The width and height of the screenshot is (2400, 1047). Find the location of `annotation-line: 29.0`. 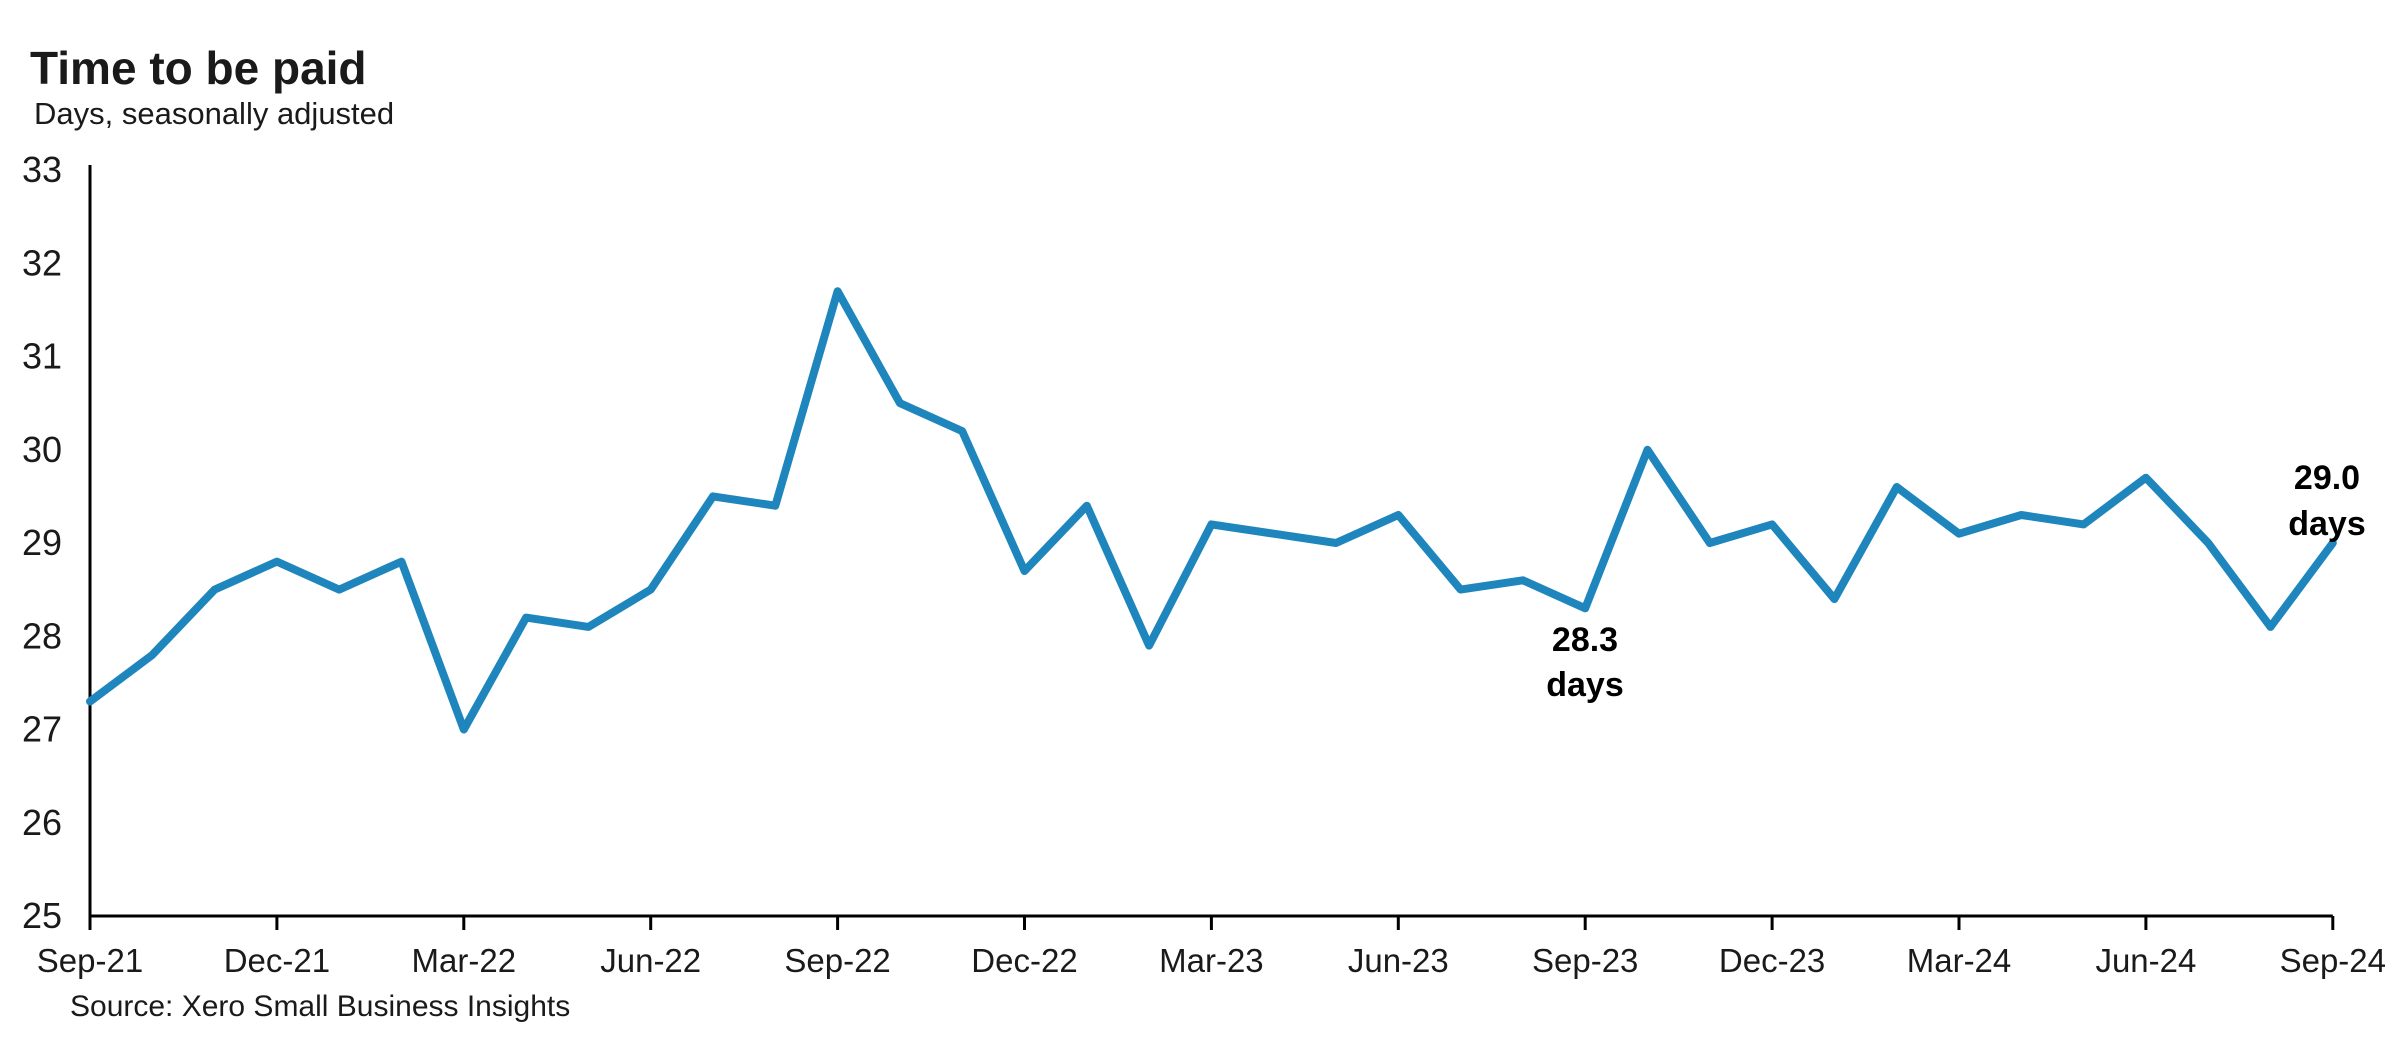

annotation-line: 29.0 is located at coordinates (2327, 478).